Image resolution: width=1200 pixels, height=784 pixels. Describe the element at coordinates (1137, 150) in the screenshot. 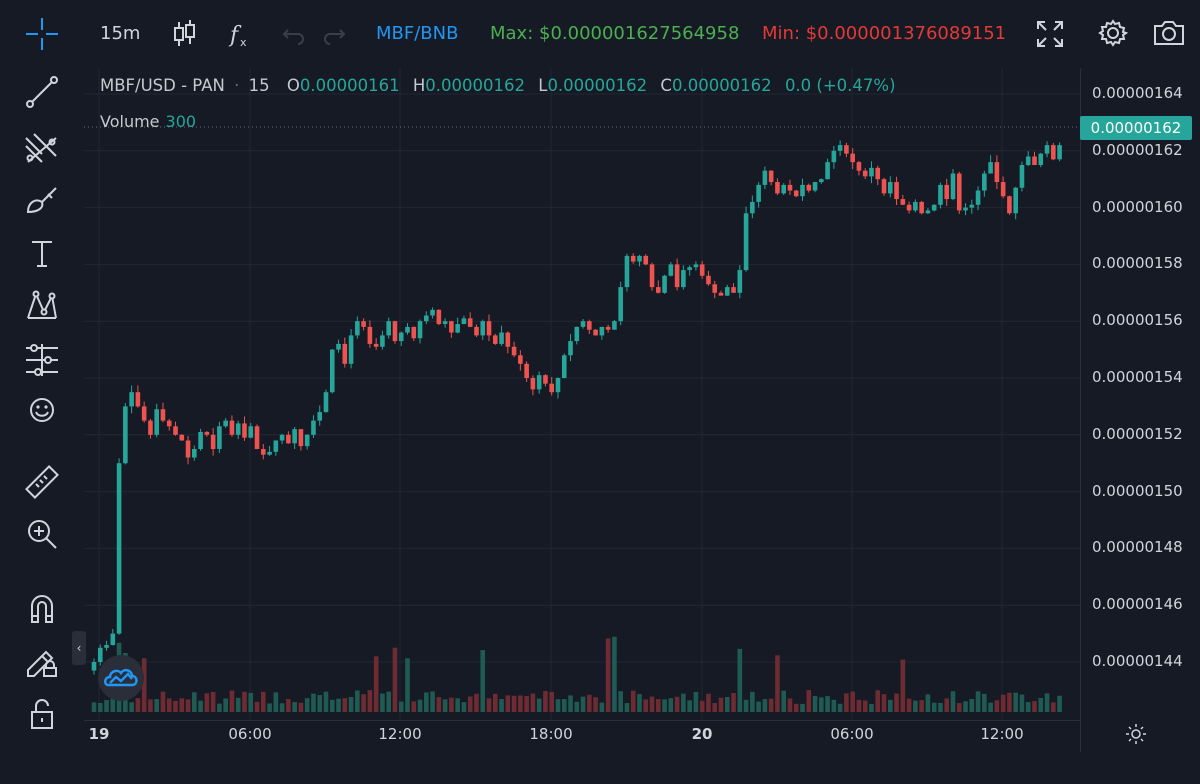

I see `price-tick: 0.00000162` at that location.